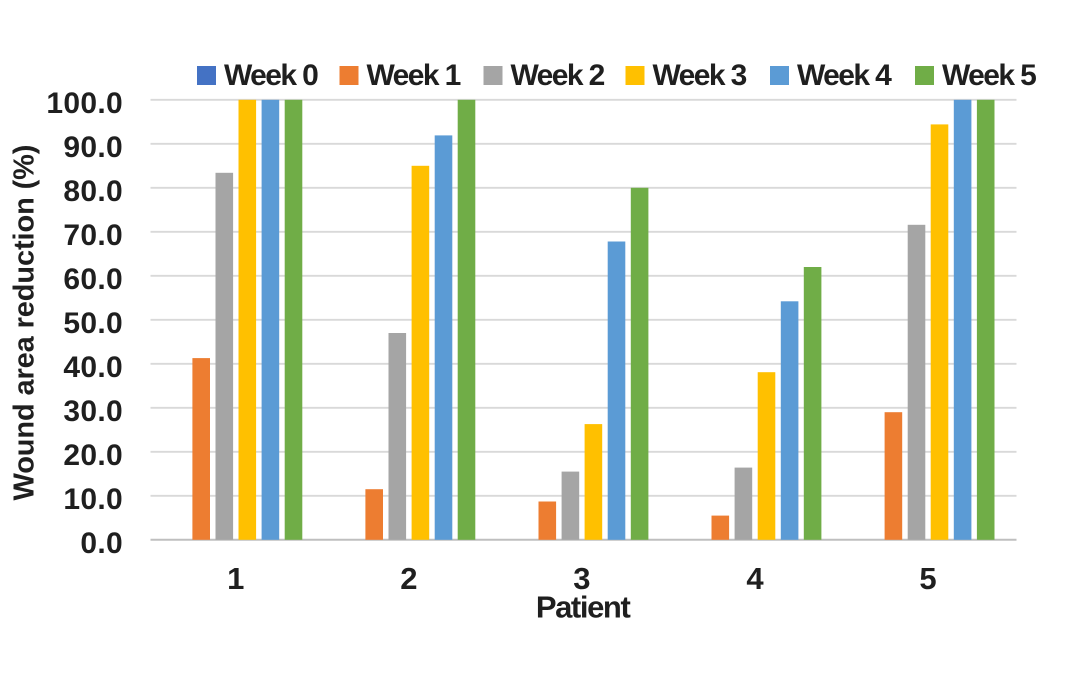  Describe the element at coordinates (235, 578) in the screenshot. I see `svg-text: 1` at that location.